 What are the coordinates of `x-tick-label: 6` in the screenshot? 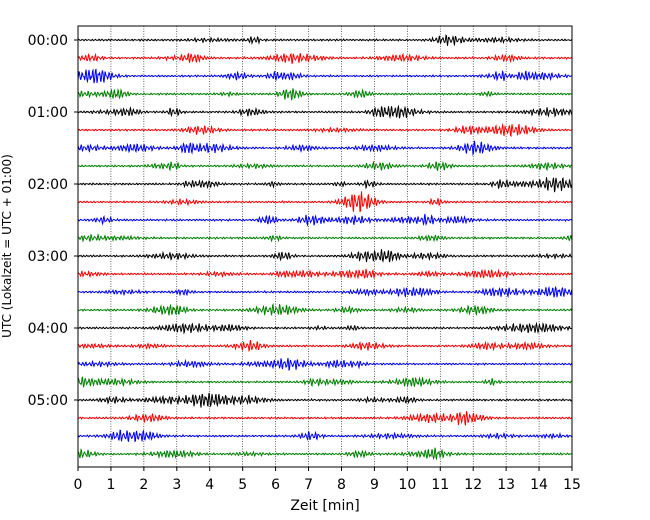 It's located at (275, 485).